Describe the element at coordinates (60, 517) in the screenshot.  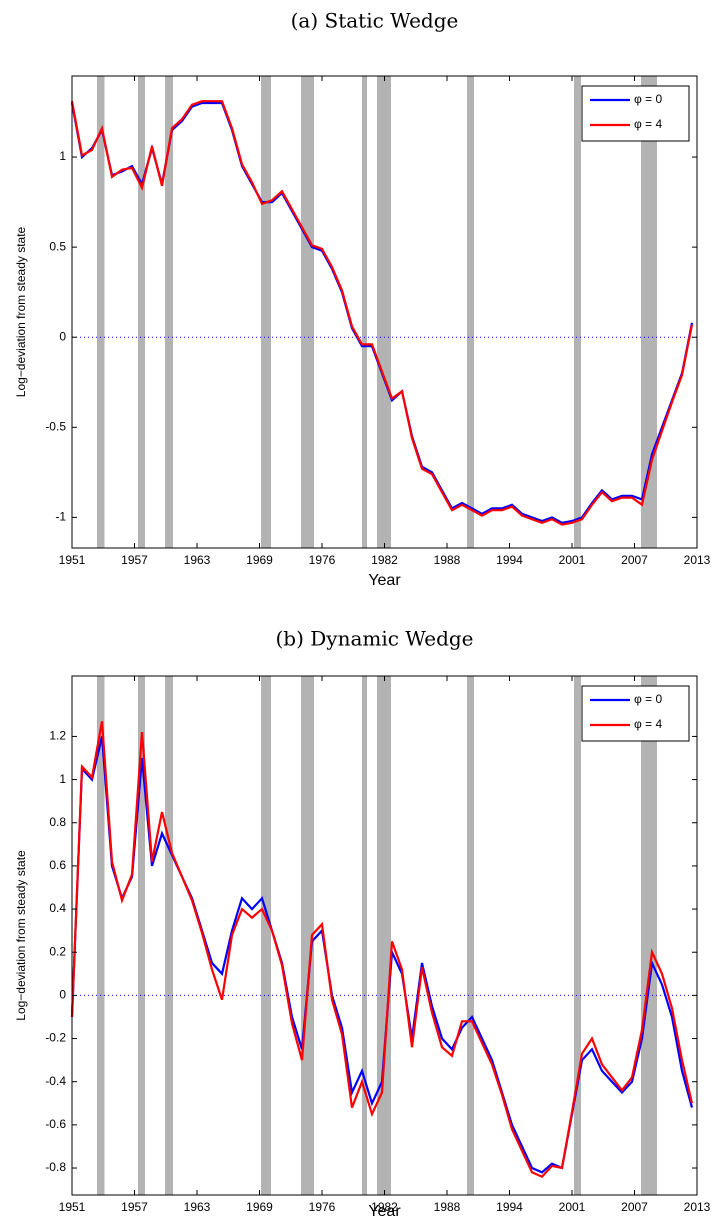
I see `y-tick-label: -1` at that location.